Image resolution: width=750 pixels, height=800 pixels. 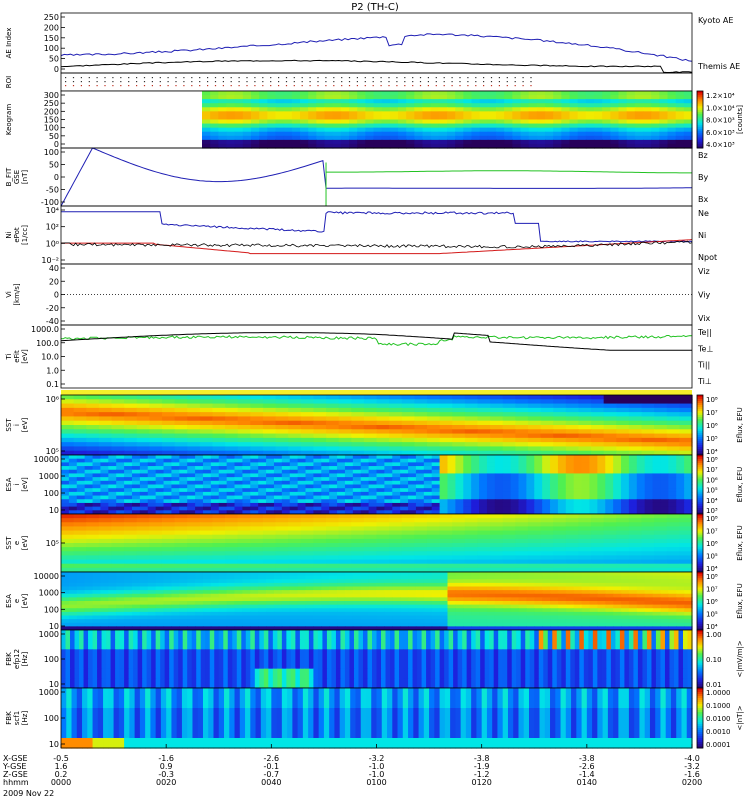 I want to click on y-tick-label: 100.0, so click(x=47, y=343).